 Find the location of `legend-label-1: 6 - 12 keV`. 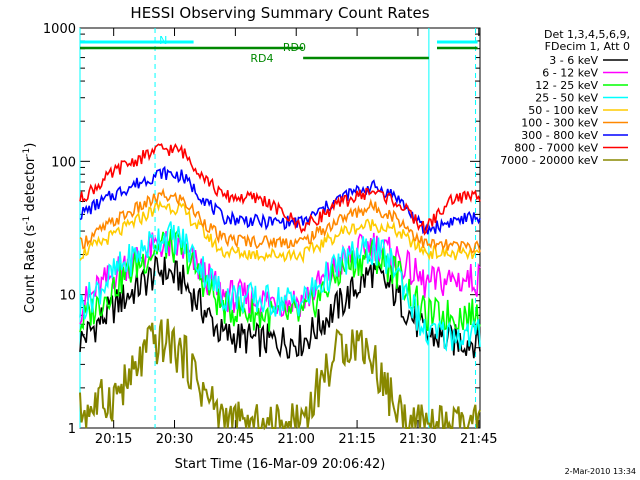

legend-label-1: 6 - 12 keV is located at coordinates (570, 73).